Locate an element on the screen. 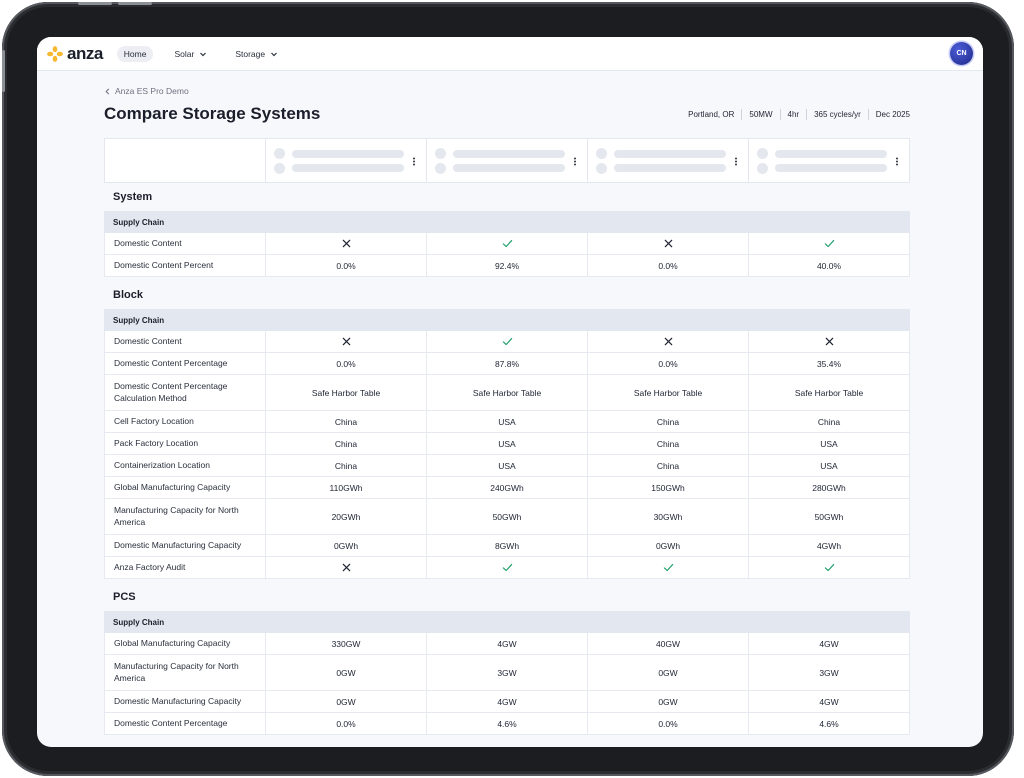  nav-item-label: Home is located at coordinates (135, 53).